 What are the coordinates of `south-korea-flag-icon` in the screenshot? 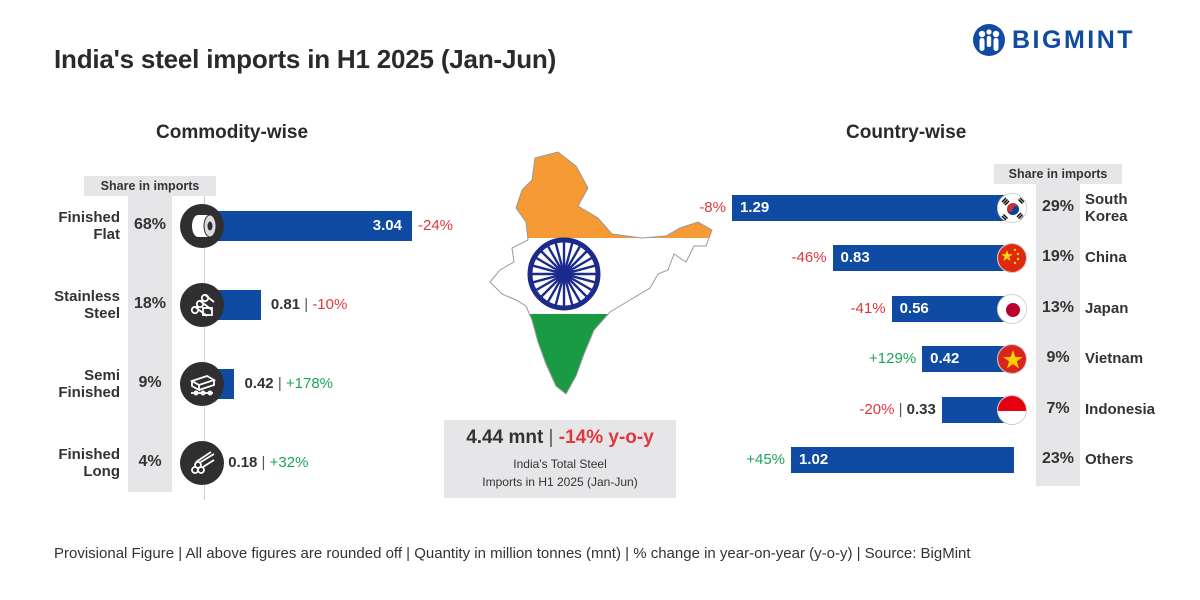 It's located at (1012, 208).